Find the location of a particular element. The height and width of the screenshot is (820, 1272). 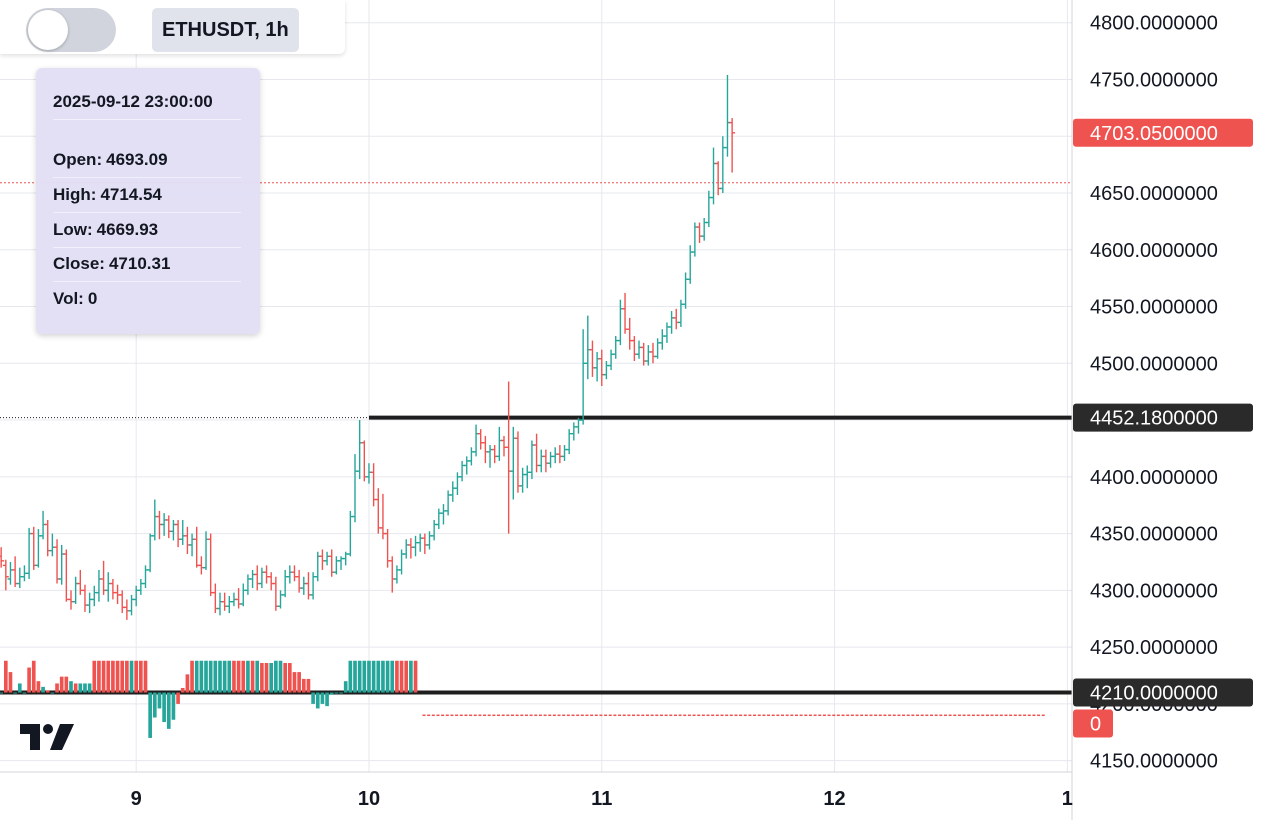

price-tick-label: 4600.0000000 is located at coordinates (1154, 251).